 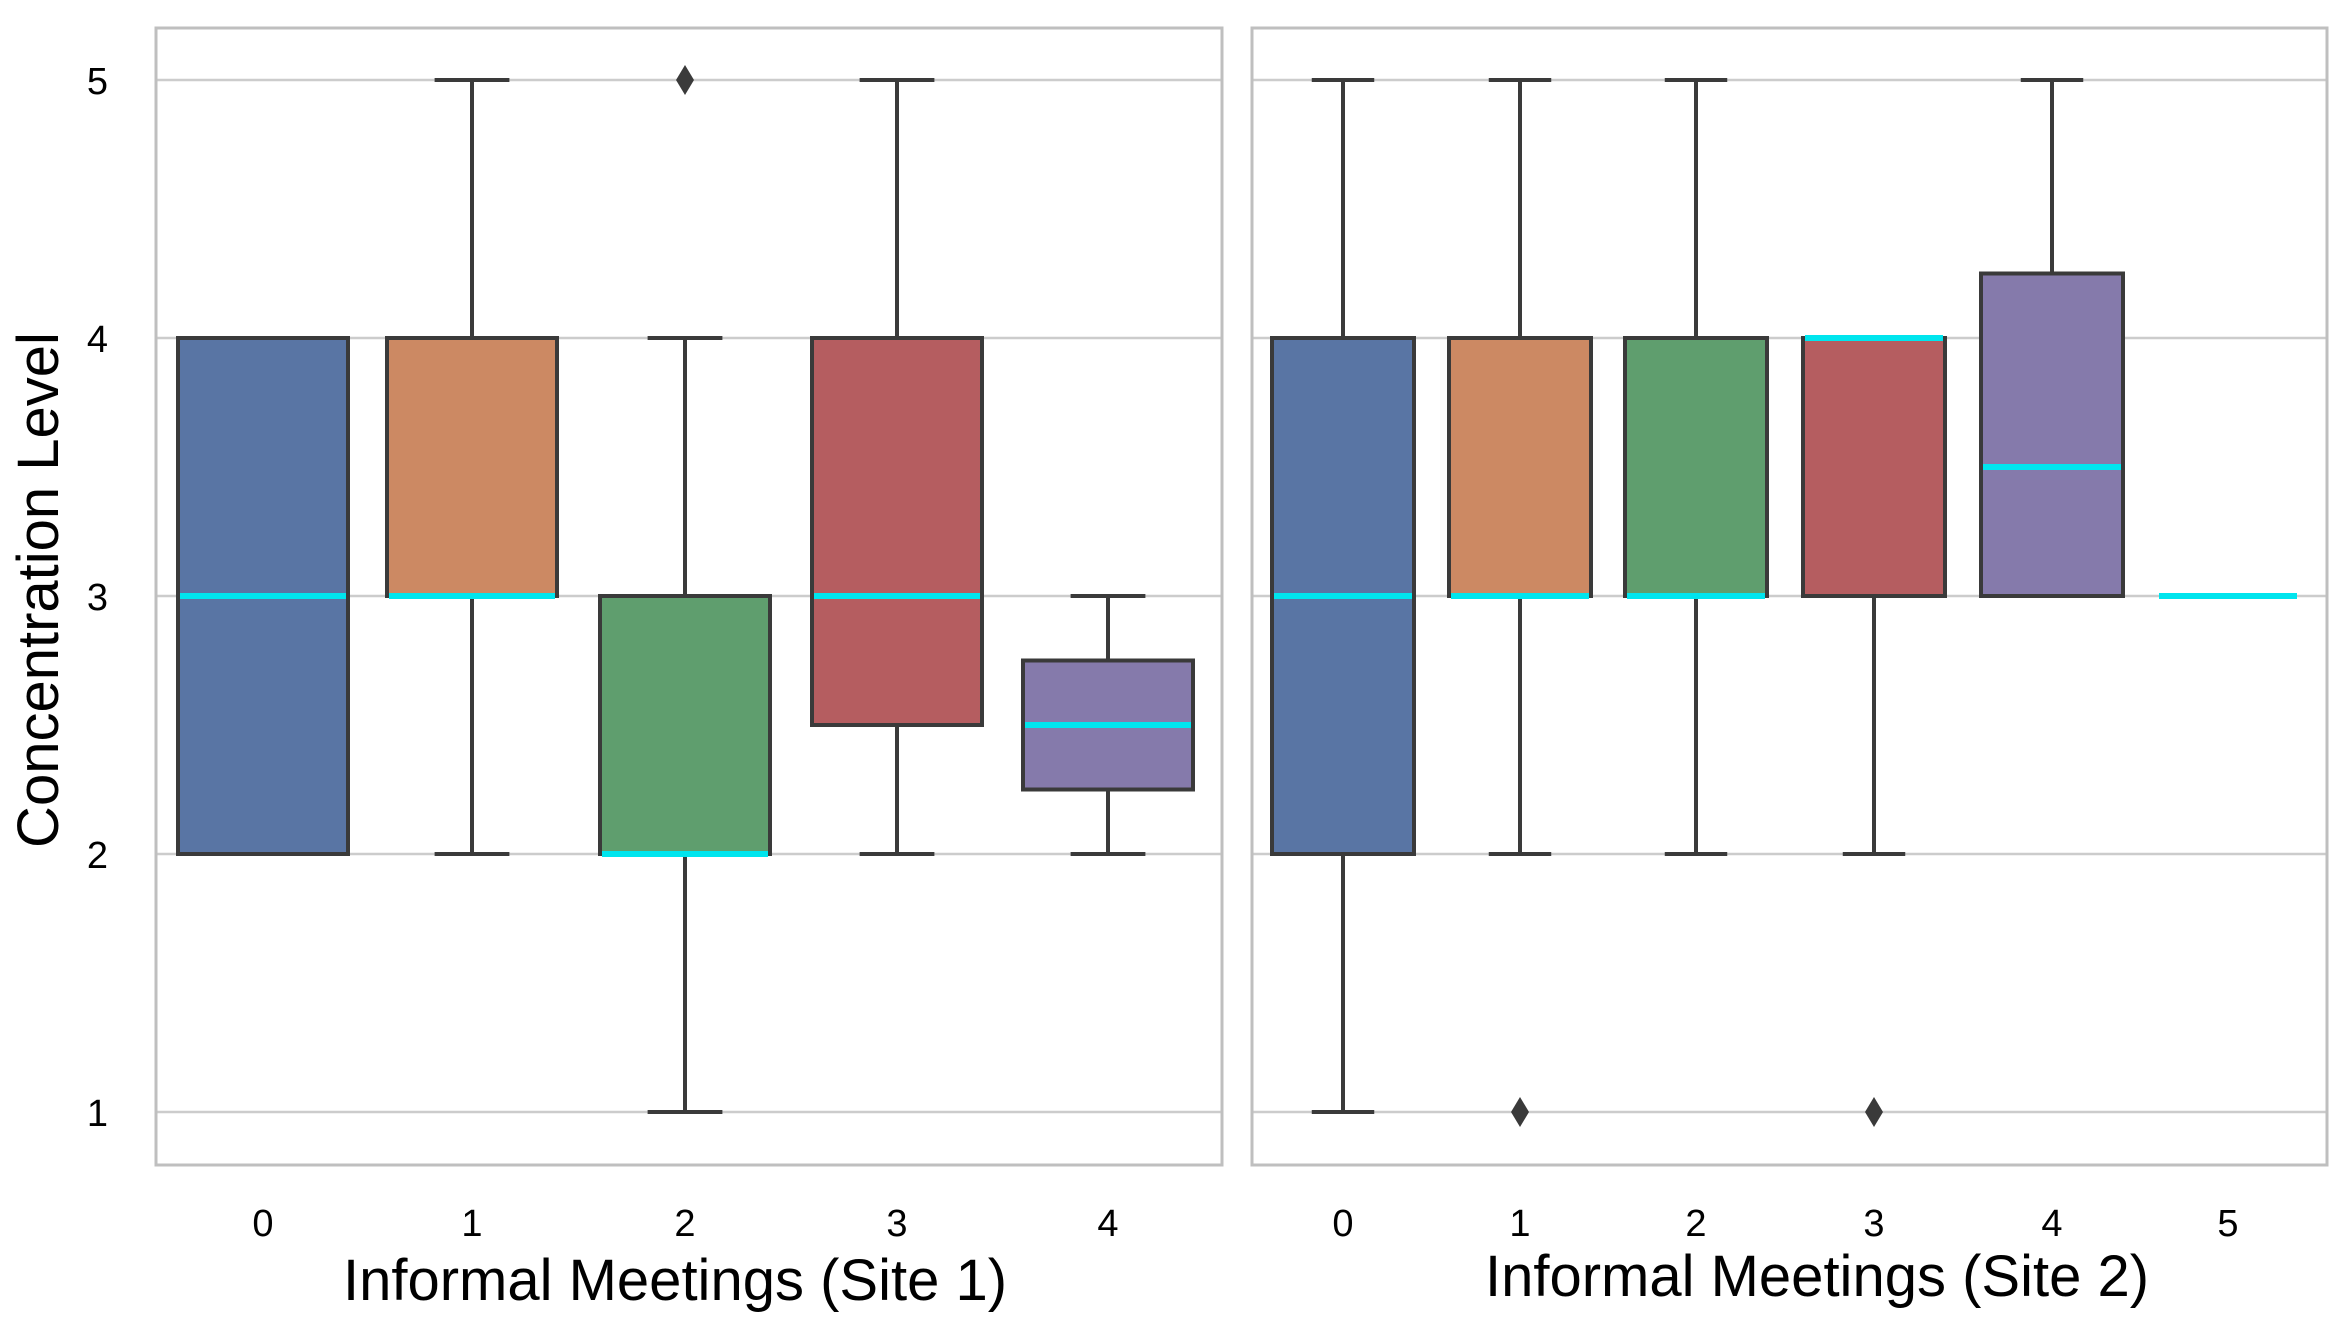 I want to click on x-tick-label: 5, so click(x=2227, y=1224).